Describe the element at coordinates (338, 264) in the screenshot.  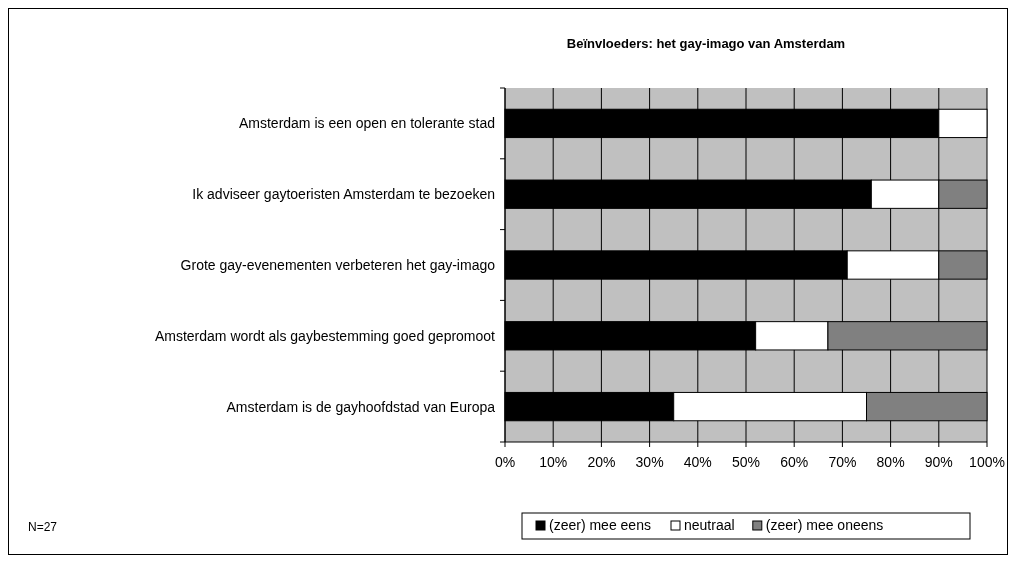
I see `y-tick-label: Grote gay-evenementen verbeteren het gay-imago` at that location.